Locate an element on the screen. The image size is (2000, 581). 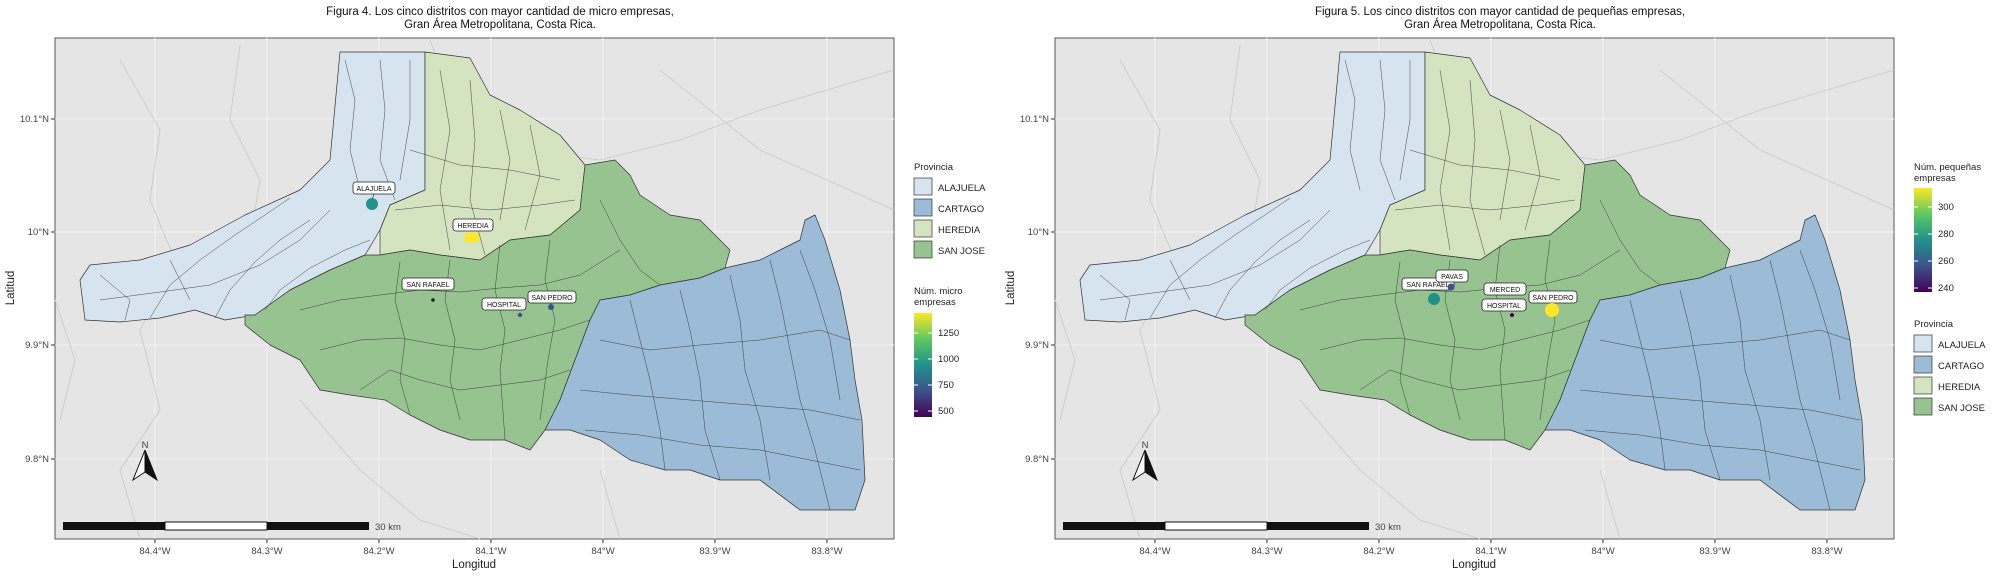
callout-heredia: HEREDIA is located at coordinates (472, 226).